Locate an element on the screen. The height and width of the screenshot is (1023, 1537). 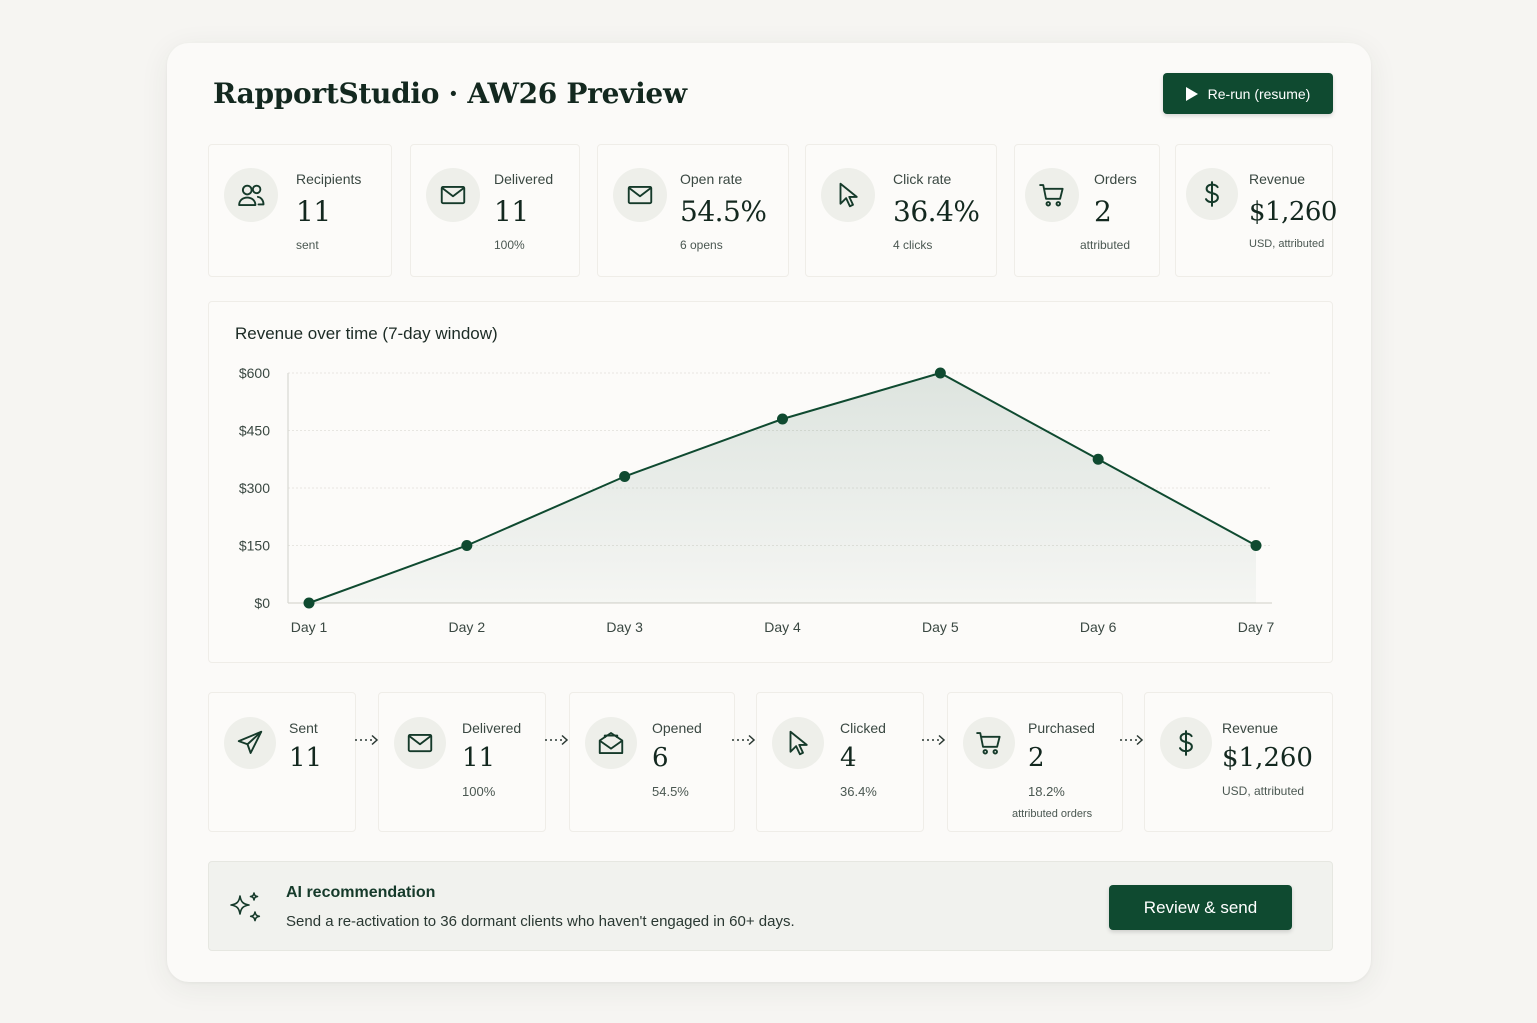
funnel-step-clicked: Clicked 4 36.4% is located at coordinates (840, 762).